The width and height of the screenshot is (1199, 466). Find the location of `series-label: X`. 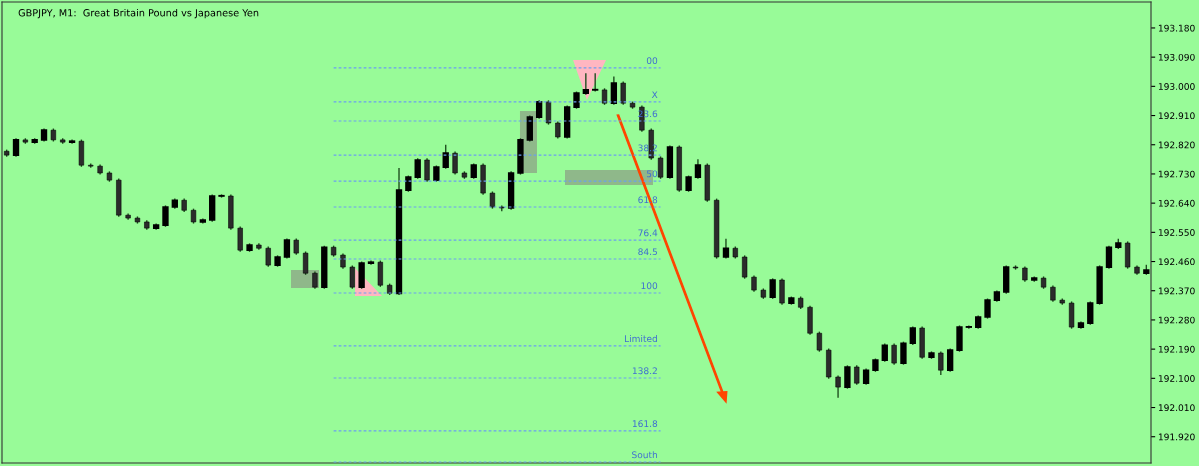

series-label: X is located at coordinates (654, 94).